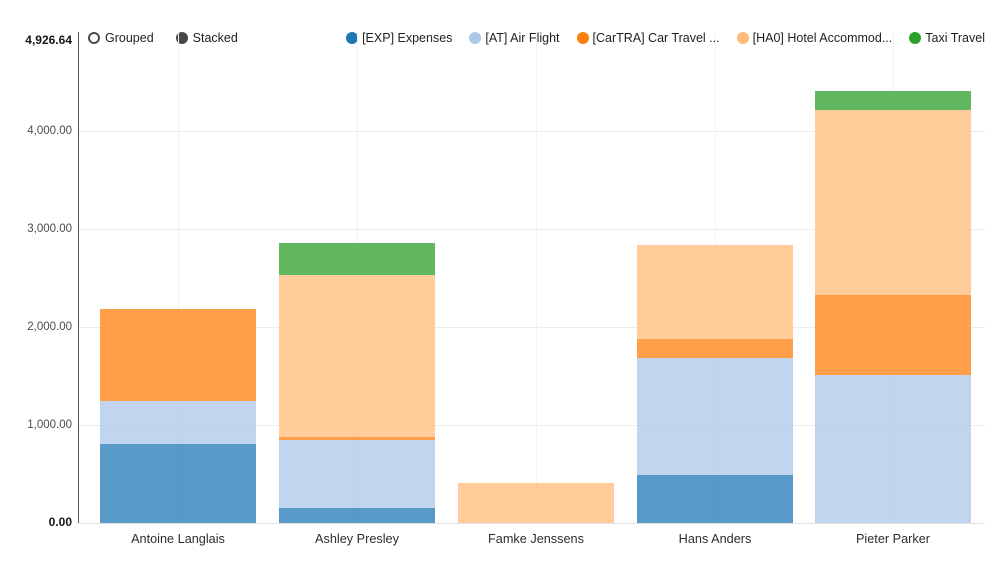 The image size is (1000, 567). Describe the element at coordinates (49, 130) in the screenshot. I see `y-axis-label: 4,000.00` at that location.